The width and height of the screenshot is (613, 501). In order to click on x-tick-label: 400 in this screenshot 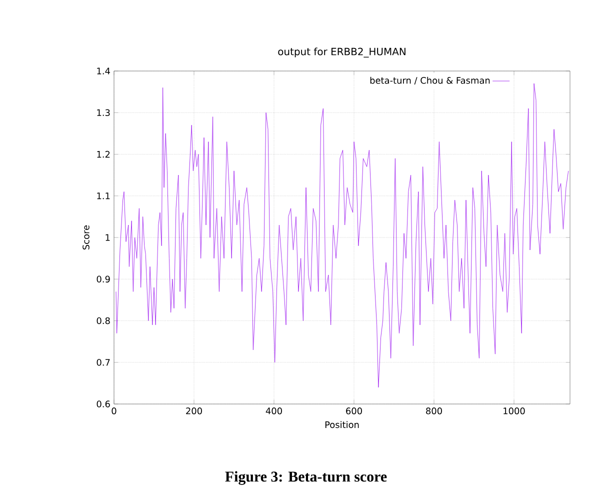, I will do `click(274, 411)`.